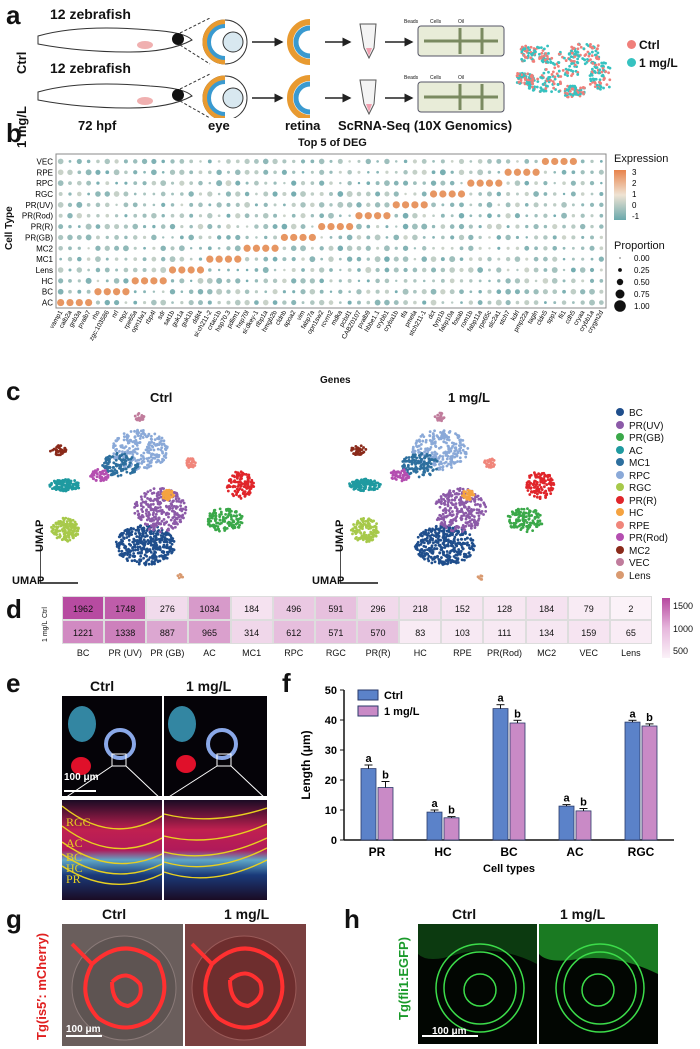  What do you see at coordinates (683, 606) in the screenshot?
I see `colorbar-tick: 1500` at bounding box center [683, 606].